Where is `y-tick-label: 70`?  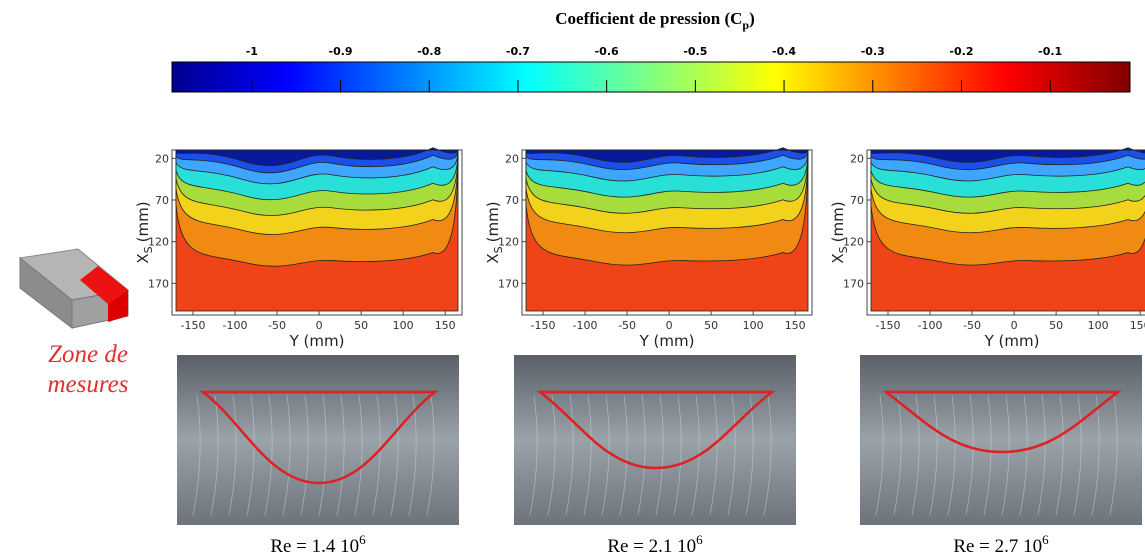 y-tick-label: 70 is located at coordinates (857, 200).